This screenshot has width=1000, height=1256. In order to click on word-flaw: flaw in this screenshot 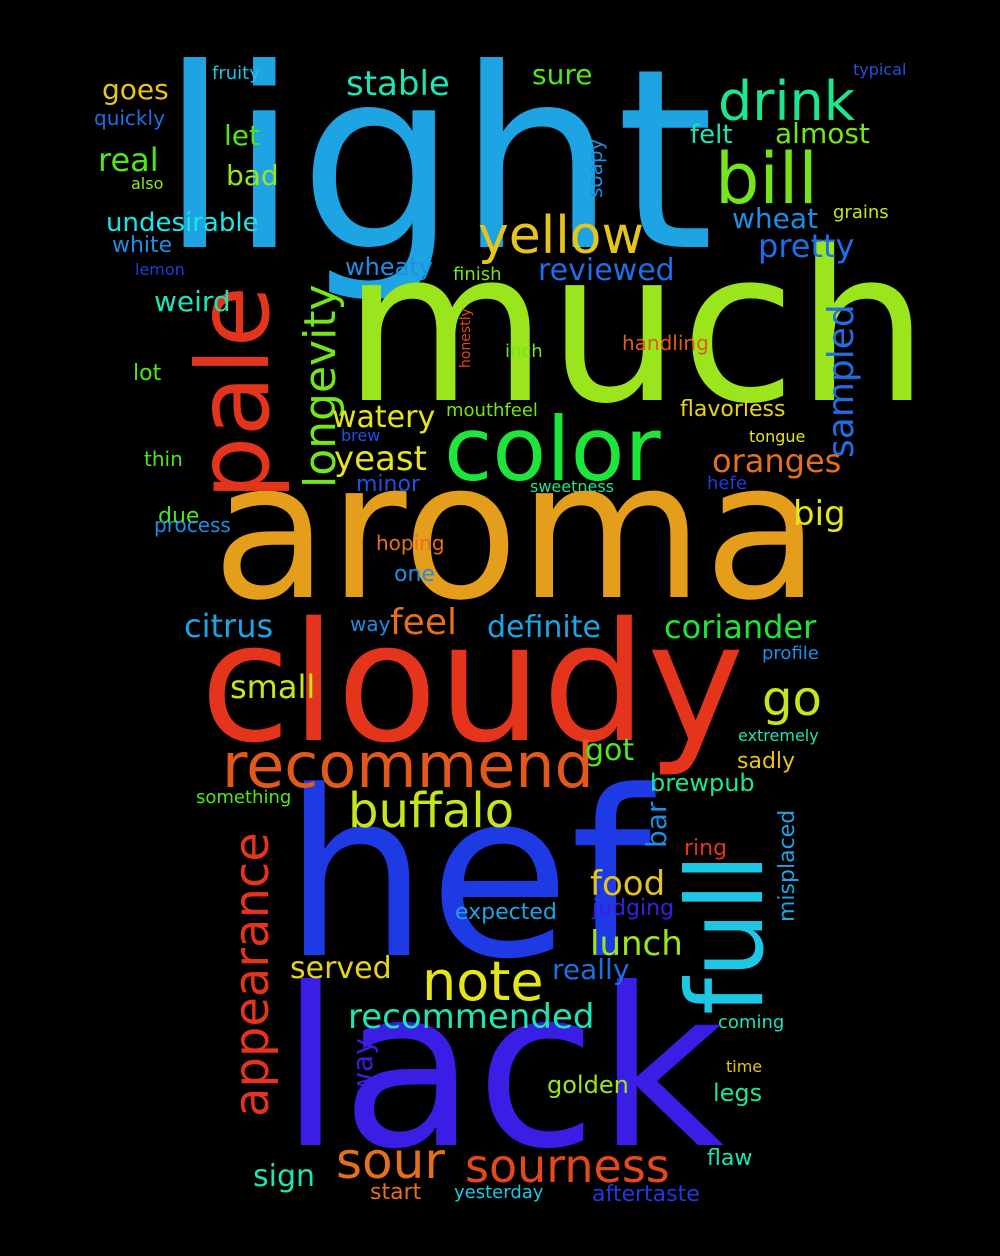, I will do `click(729, 1158)`.